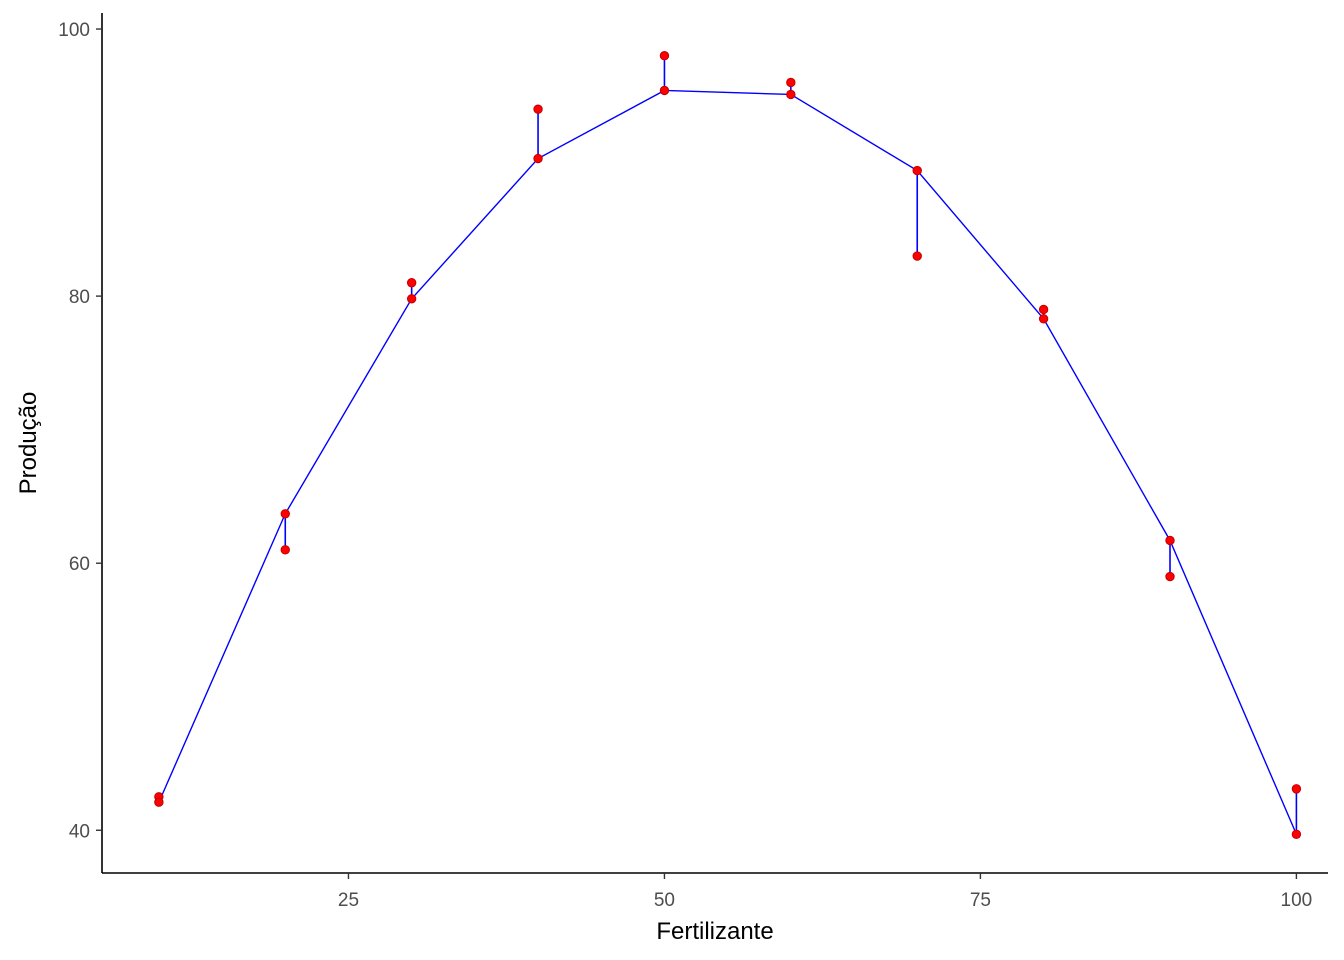 The height and width of the screenshot is (960, 1344). What do you see at coordinates (79, 297) in the screenshot?
I see `y-tick-label: 80` at bounding box center [79, 297].